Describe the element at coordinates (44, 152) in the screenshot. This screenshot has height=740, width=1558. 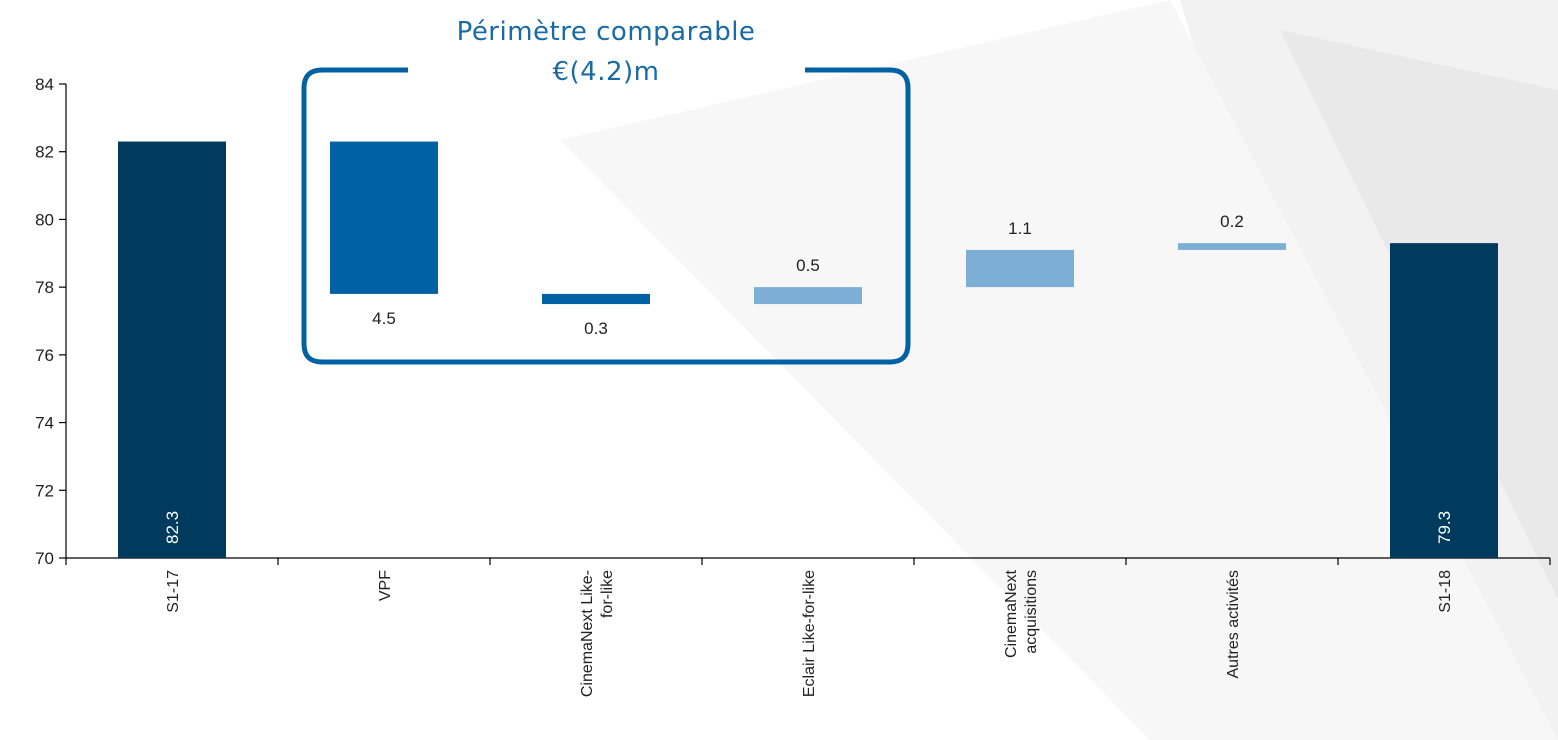
I see `y-tick-label: 82` at that location.